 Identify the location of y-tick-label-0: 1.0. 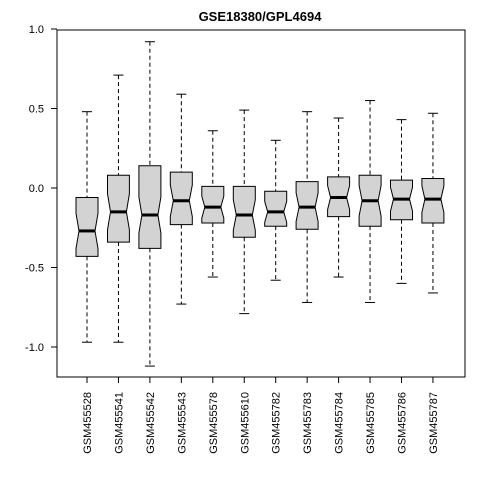
(36, 30).